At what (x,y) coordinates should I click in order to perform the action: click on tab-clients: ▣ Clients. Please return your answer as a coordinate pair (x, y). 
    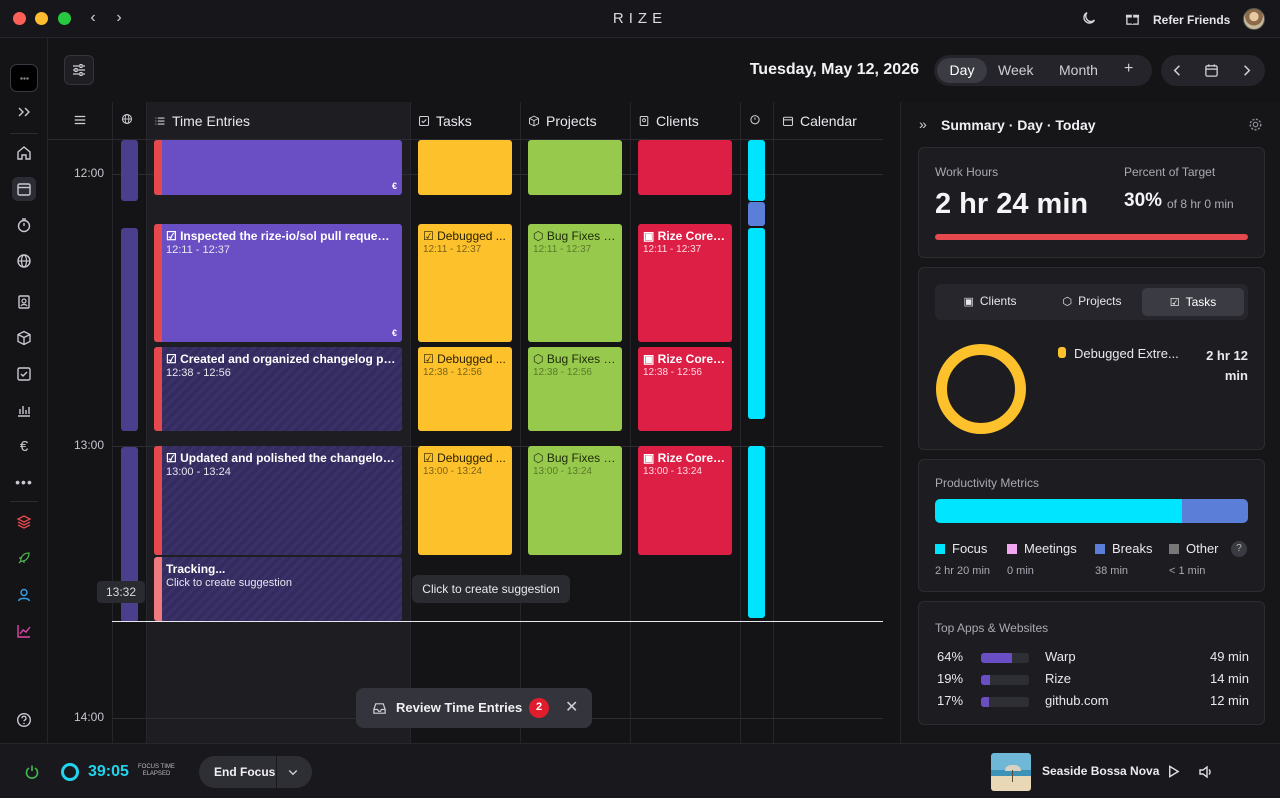
    Looking at the image, I should click on (990, 301).